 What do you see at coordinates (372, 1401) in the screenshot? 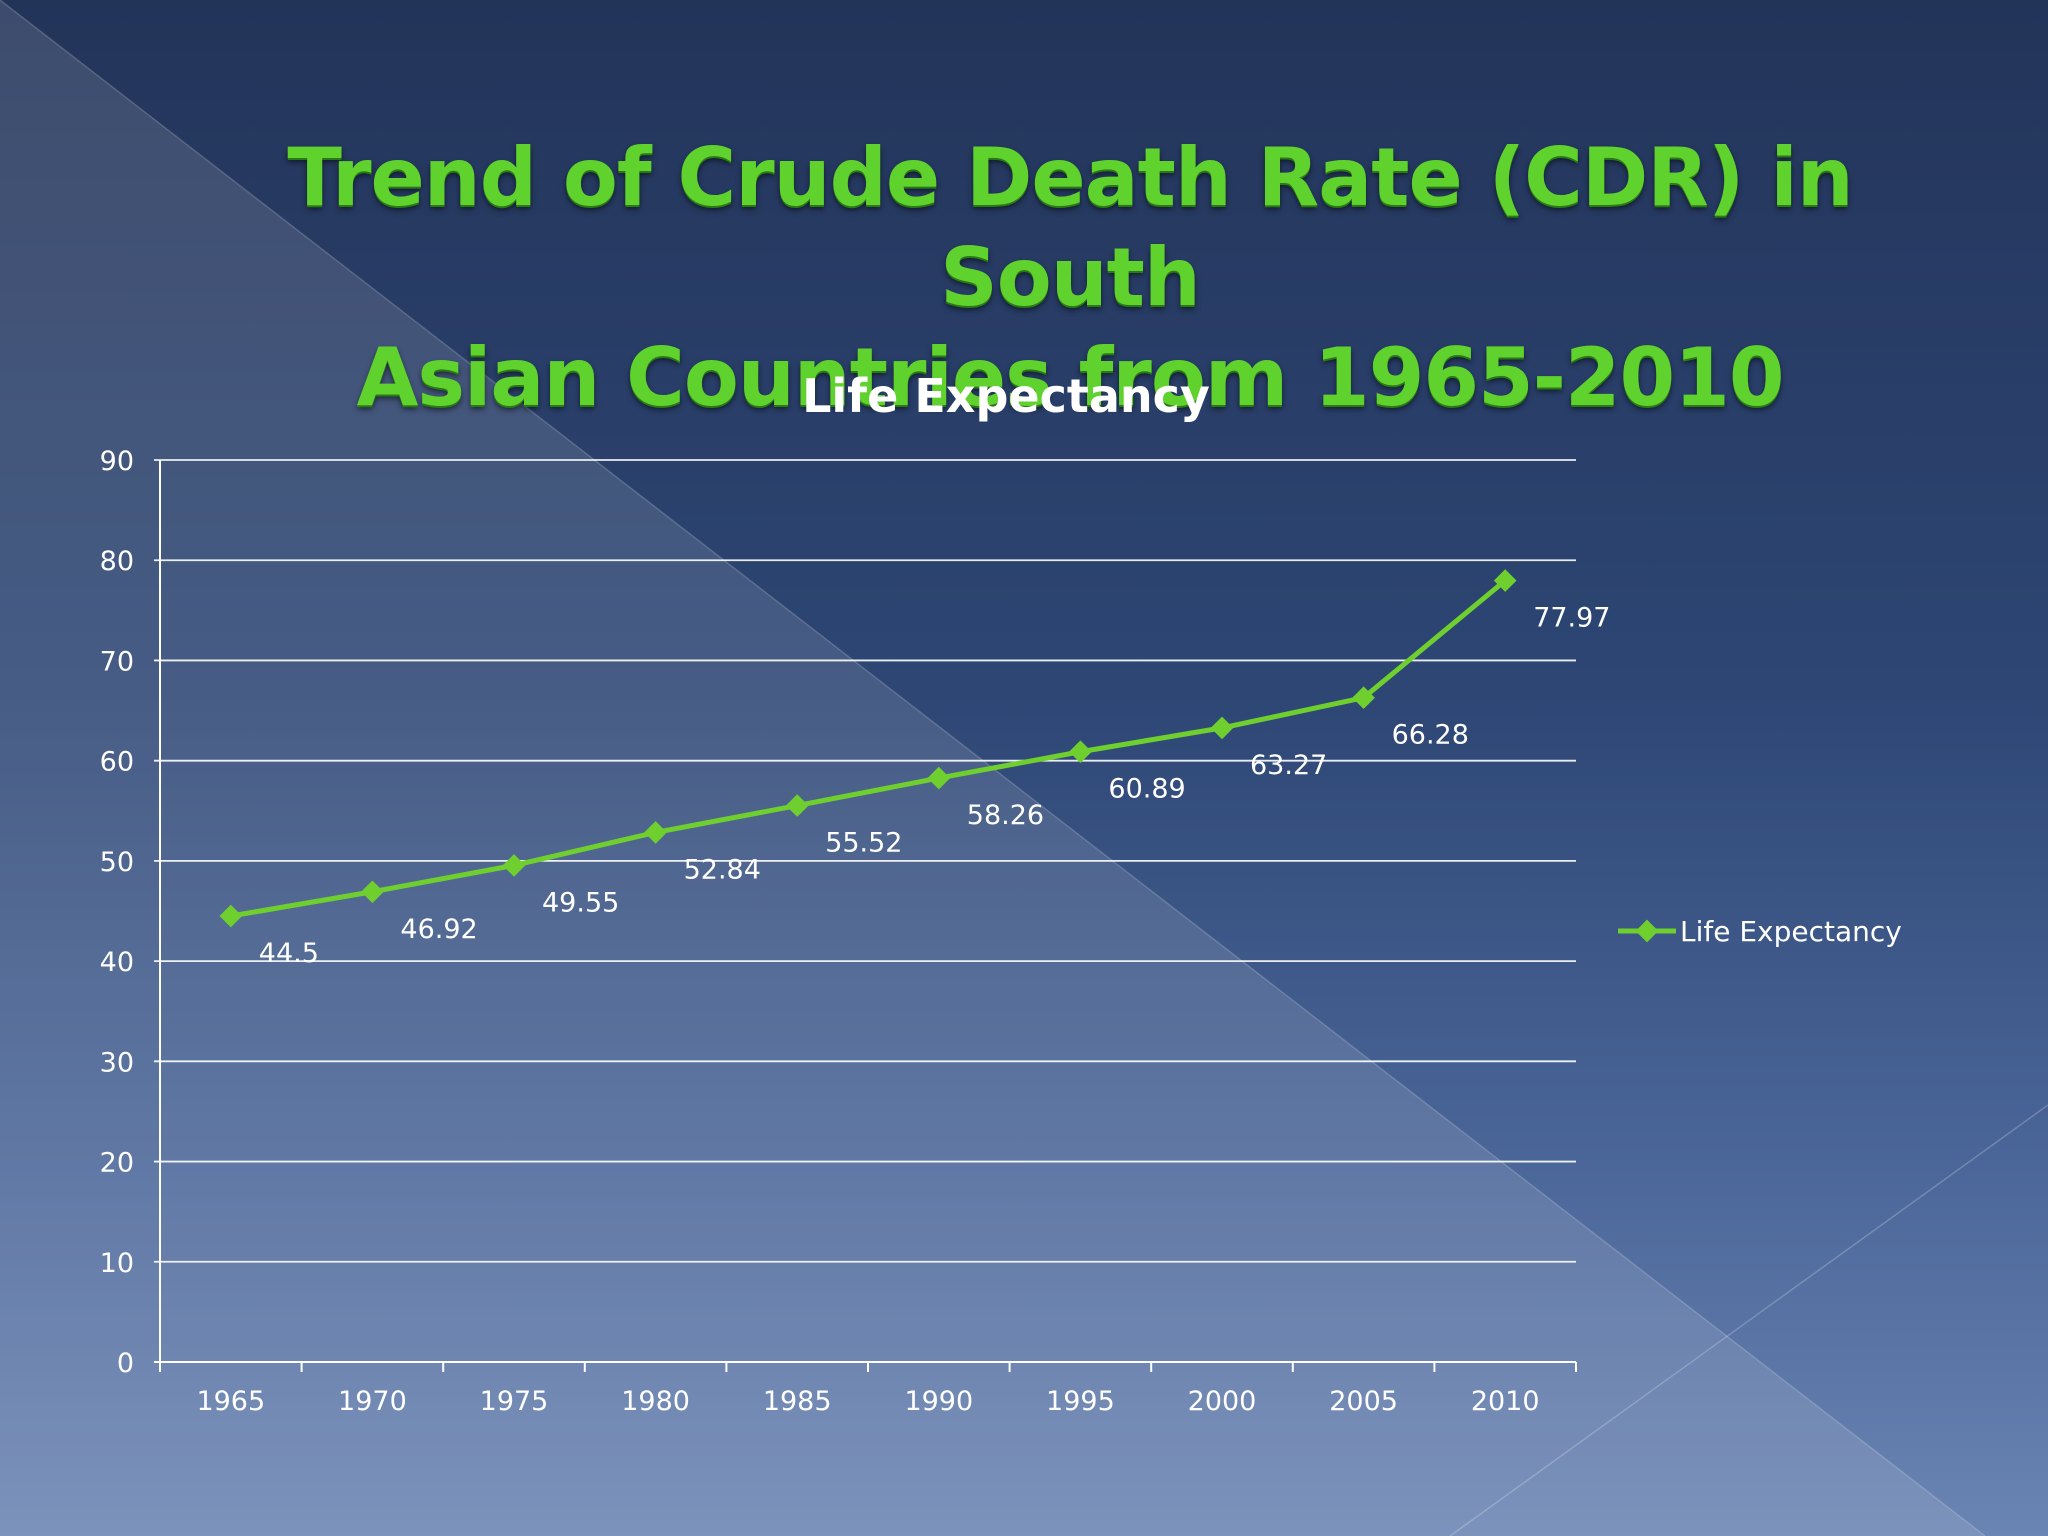
I see `x-tick-label: 1970` at bounding box center [372, 1401].